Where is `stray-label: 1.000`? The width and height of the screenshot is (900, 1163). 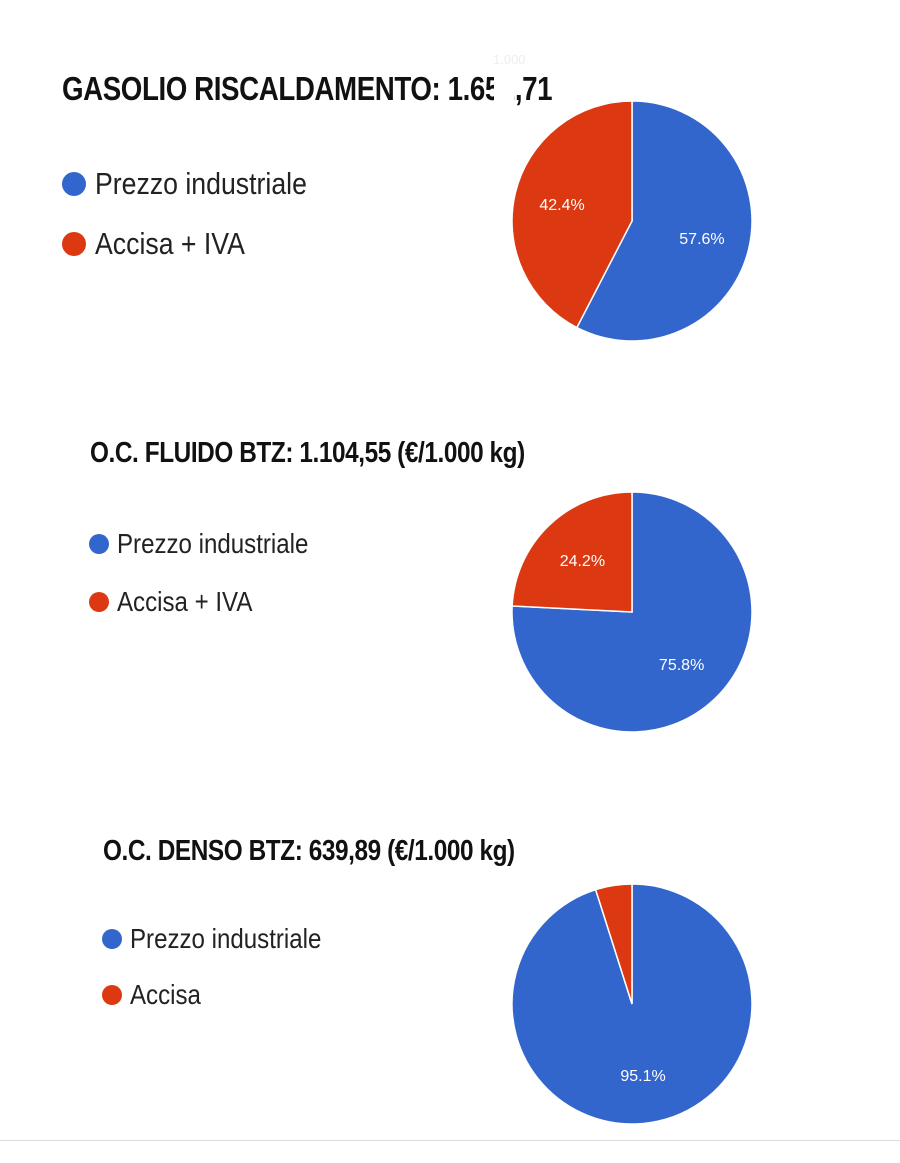 stray-label: 1.000 is located at coordinates (509, 59).